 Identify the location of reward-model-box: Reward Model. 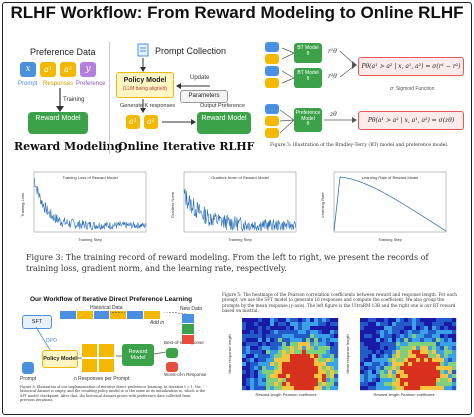
(58, 123).